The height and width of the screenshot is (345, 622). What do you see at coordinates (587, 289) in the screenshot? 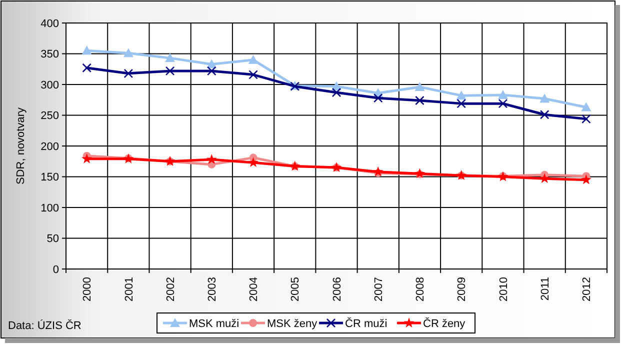
I see `x-tick-label: 2012` at bounding box center [587, 289].